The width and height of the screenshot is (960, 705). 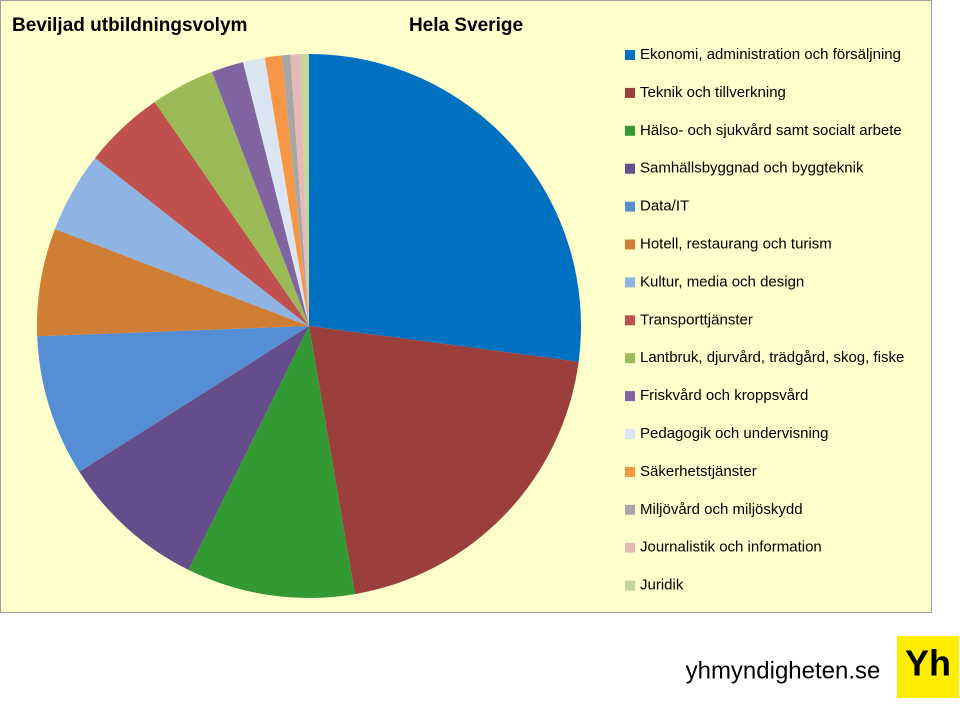 I want to click on legend-label: Ekonomi, administration och försäljning, so click(x=770, y=54).